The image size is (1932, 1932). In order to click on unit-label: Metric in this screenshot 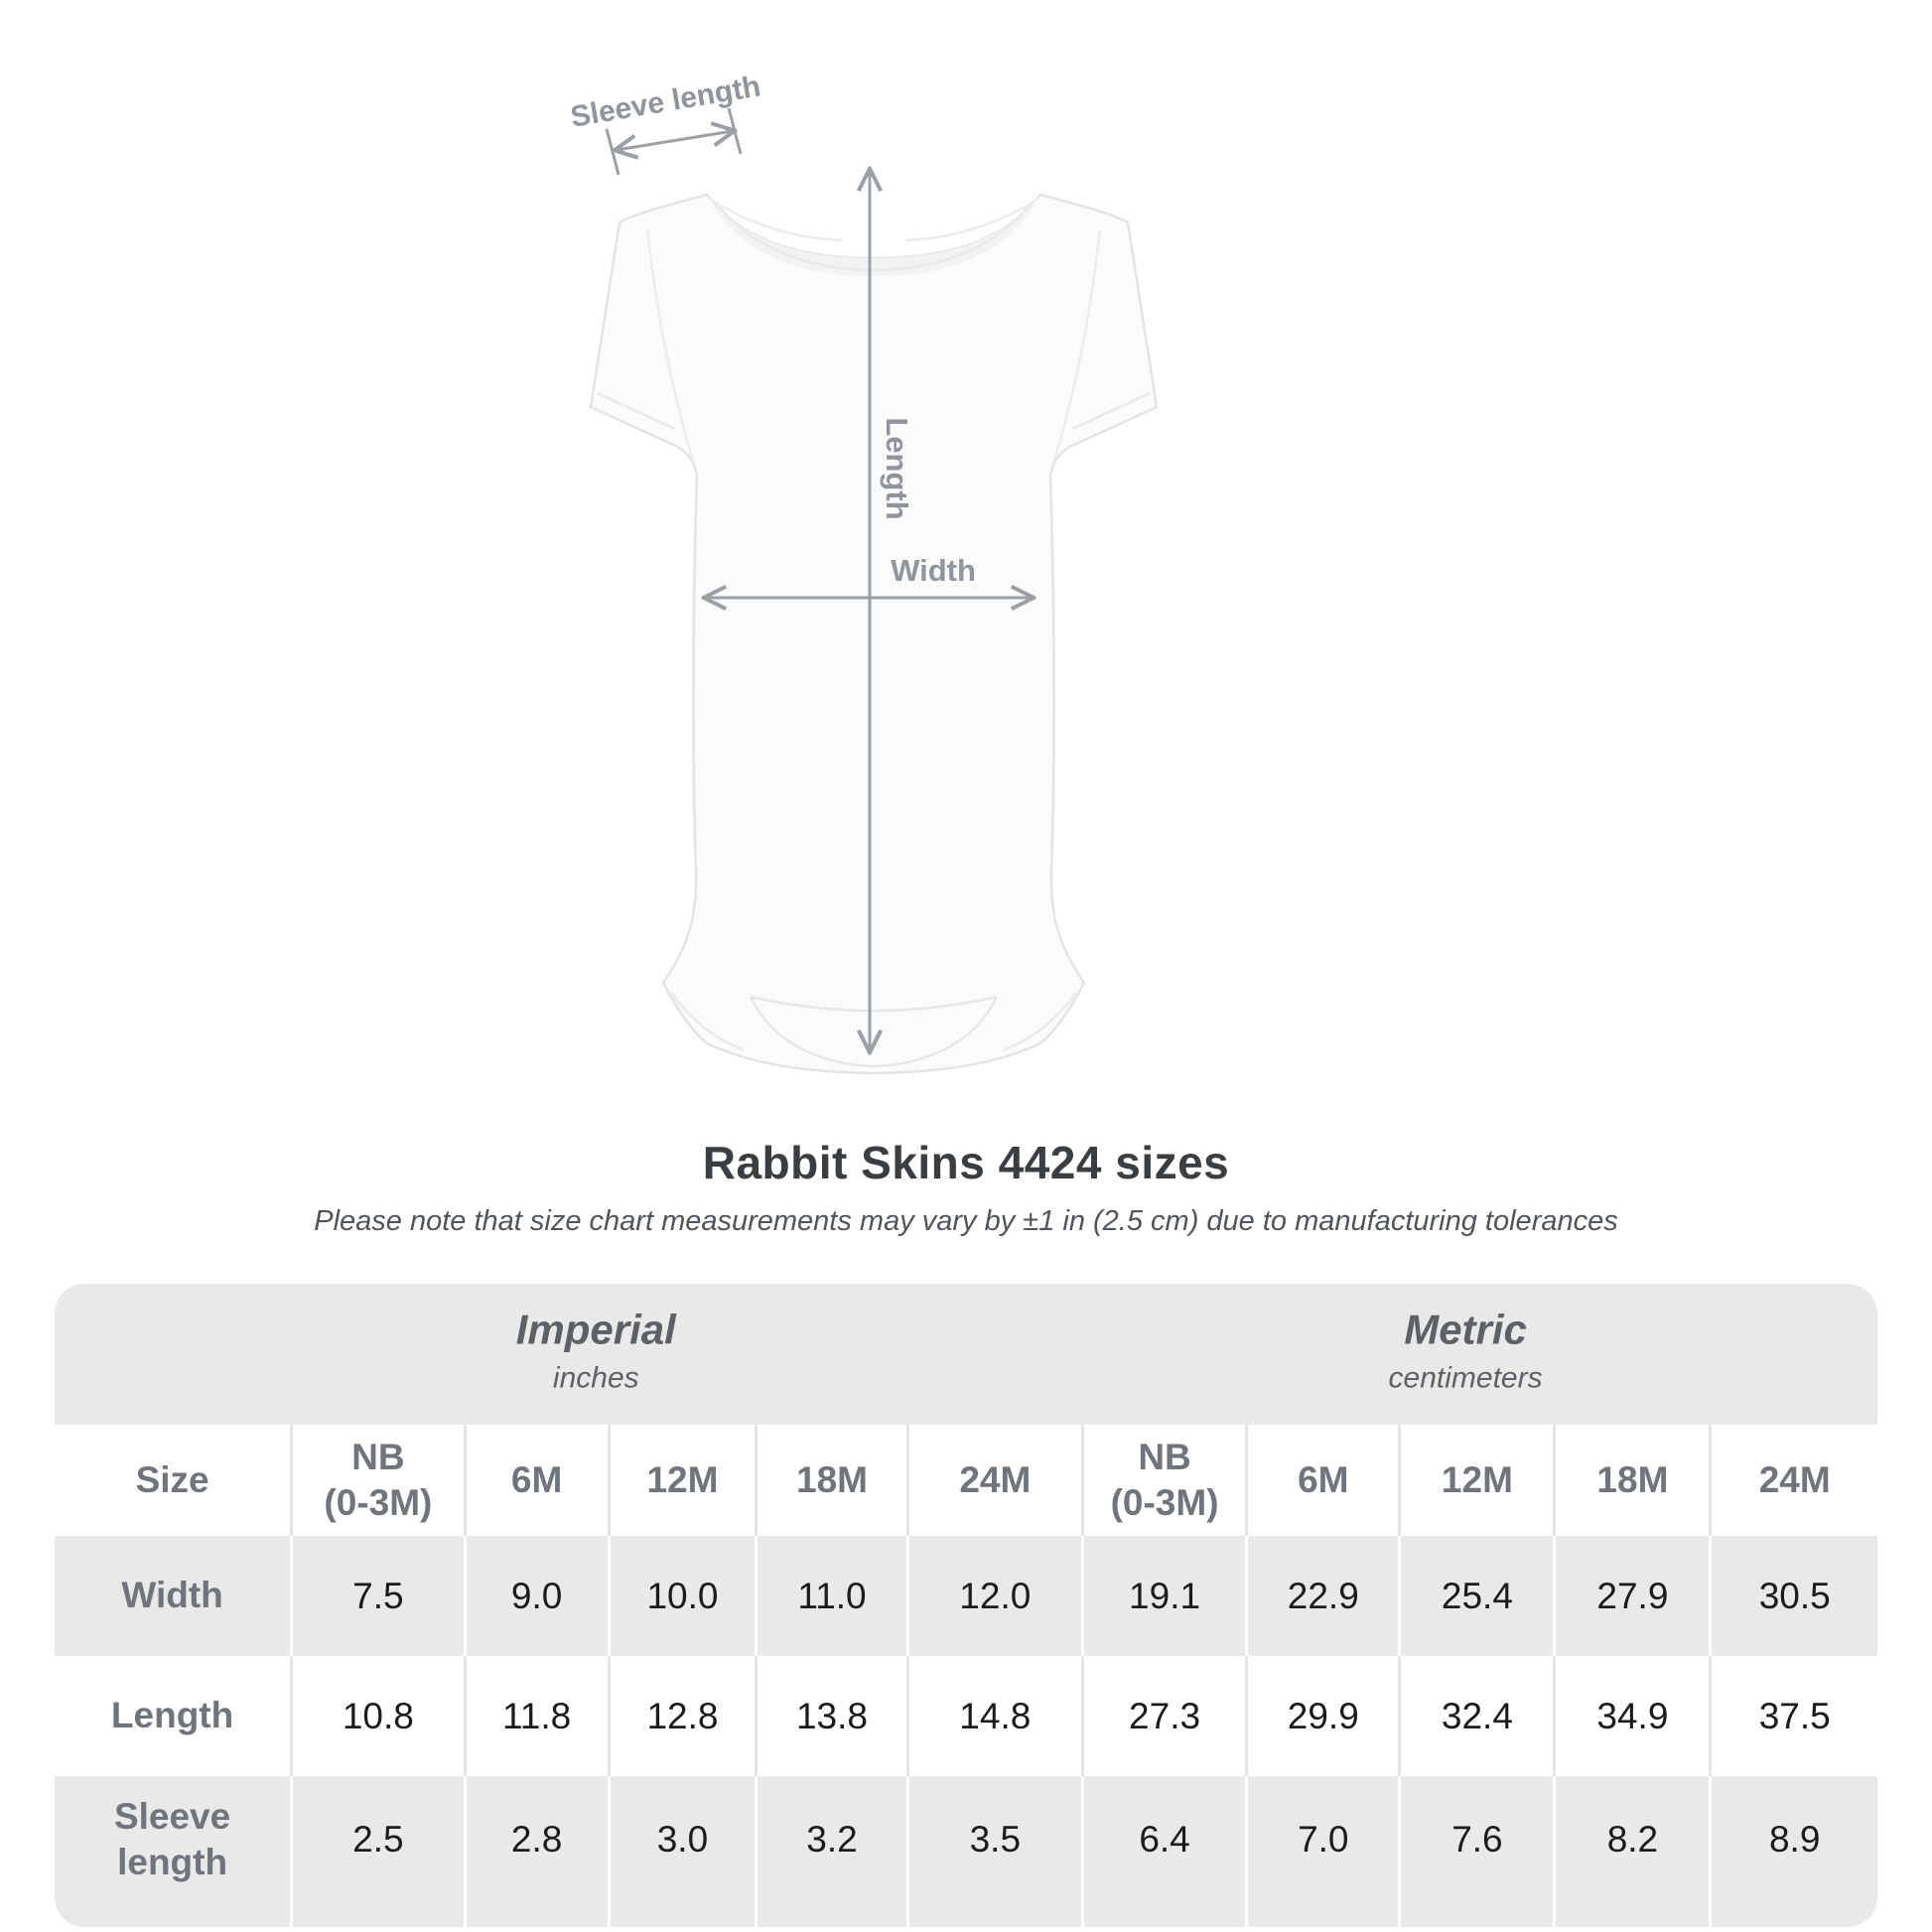, I will do `click(1465, 1329)`.